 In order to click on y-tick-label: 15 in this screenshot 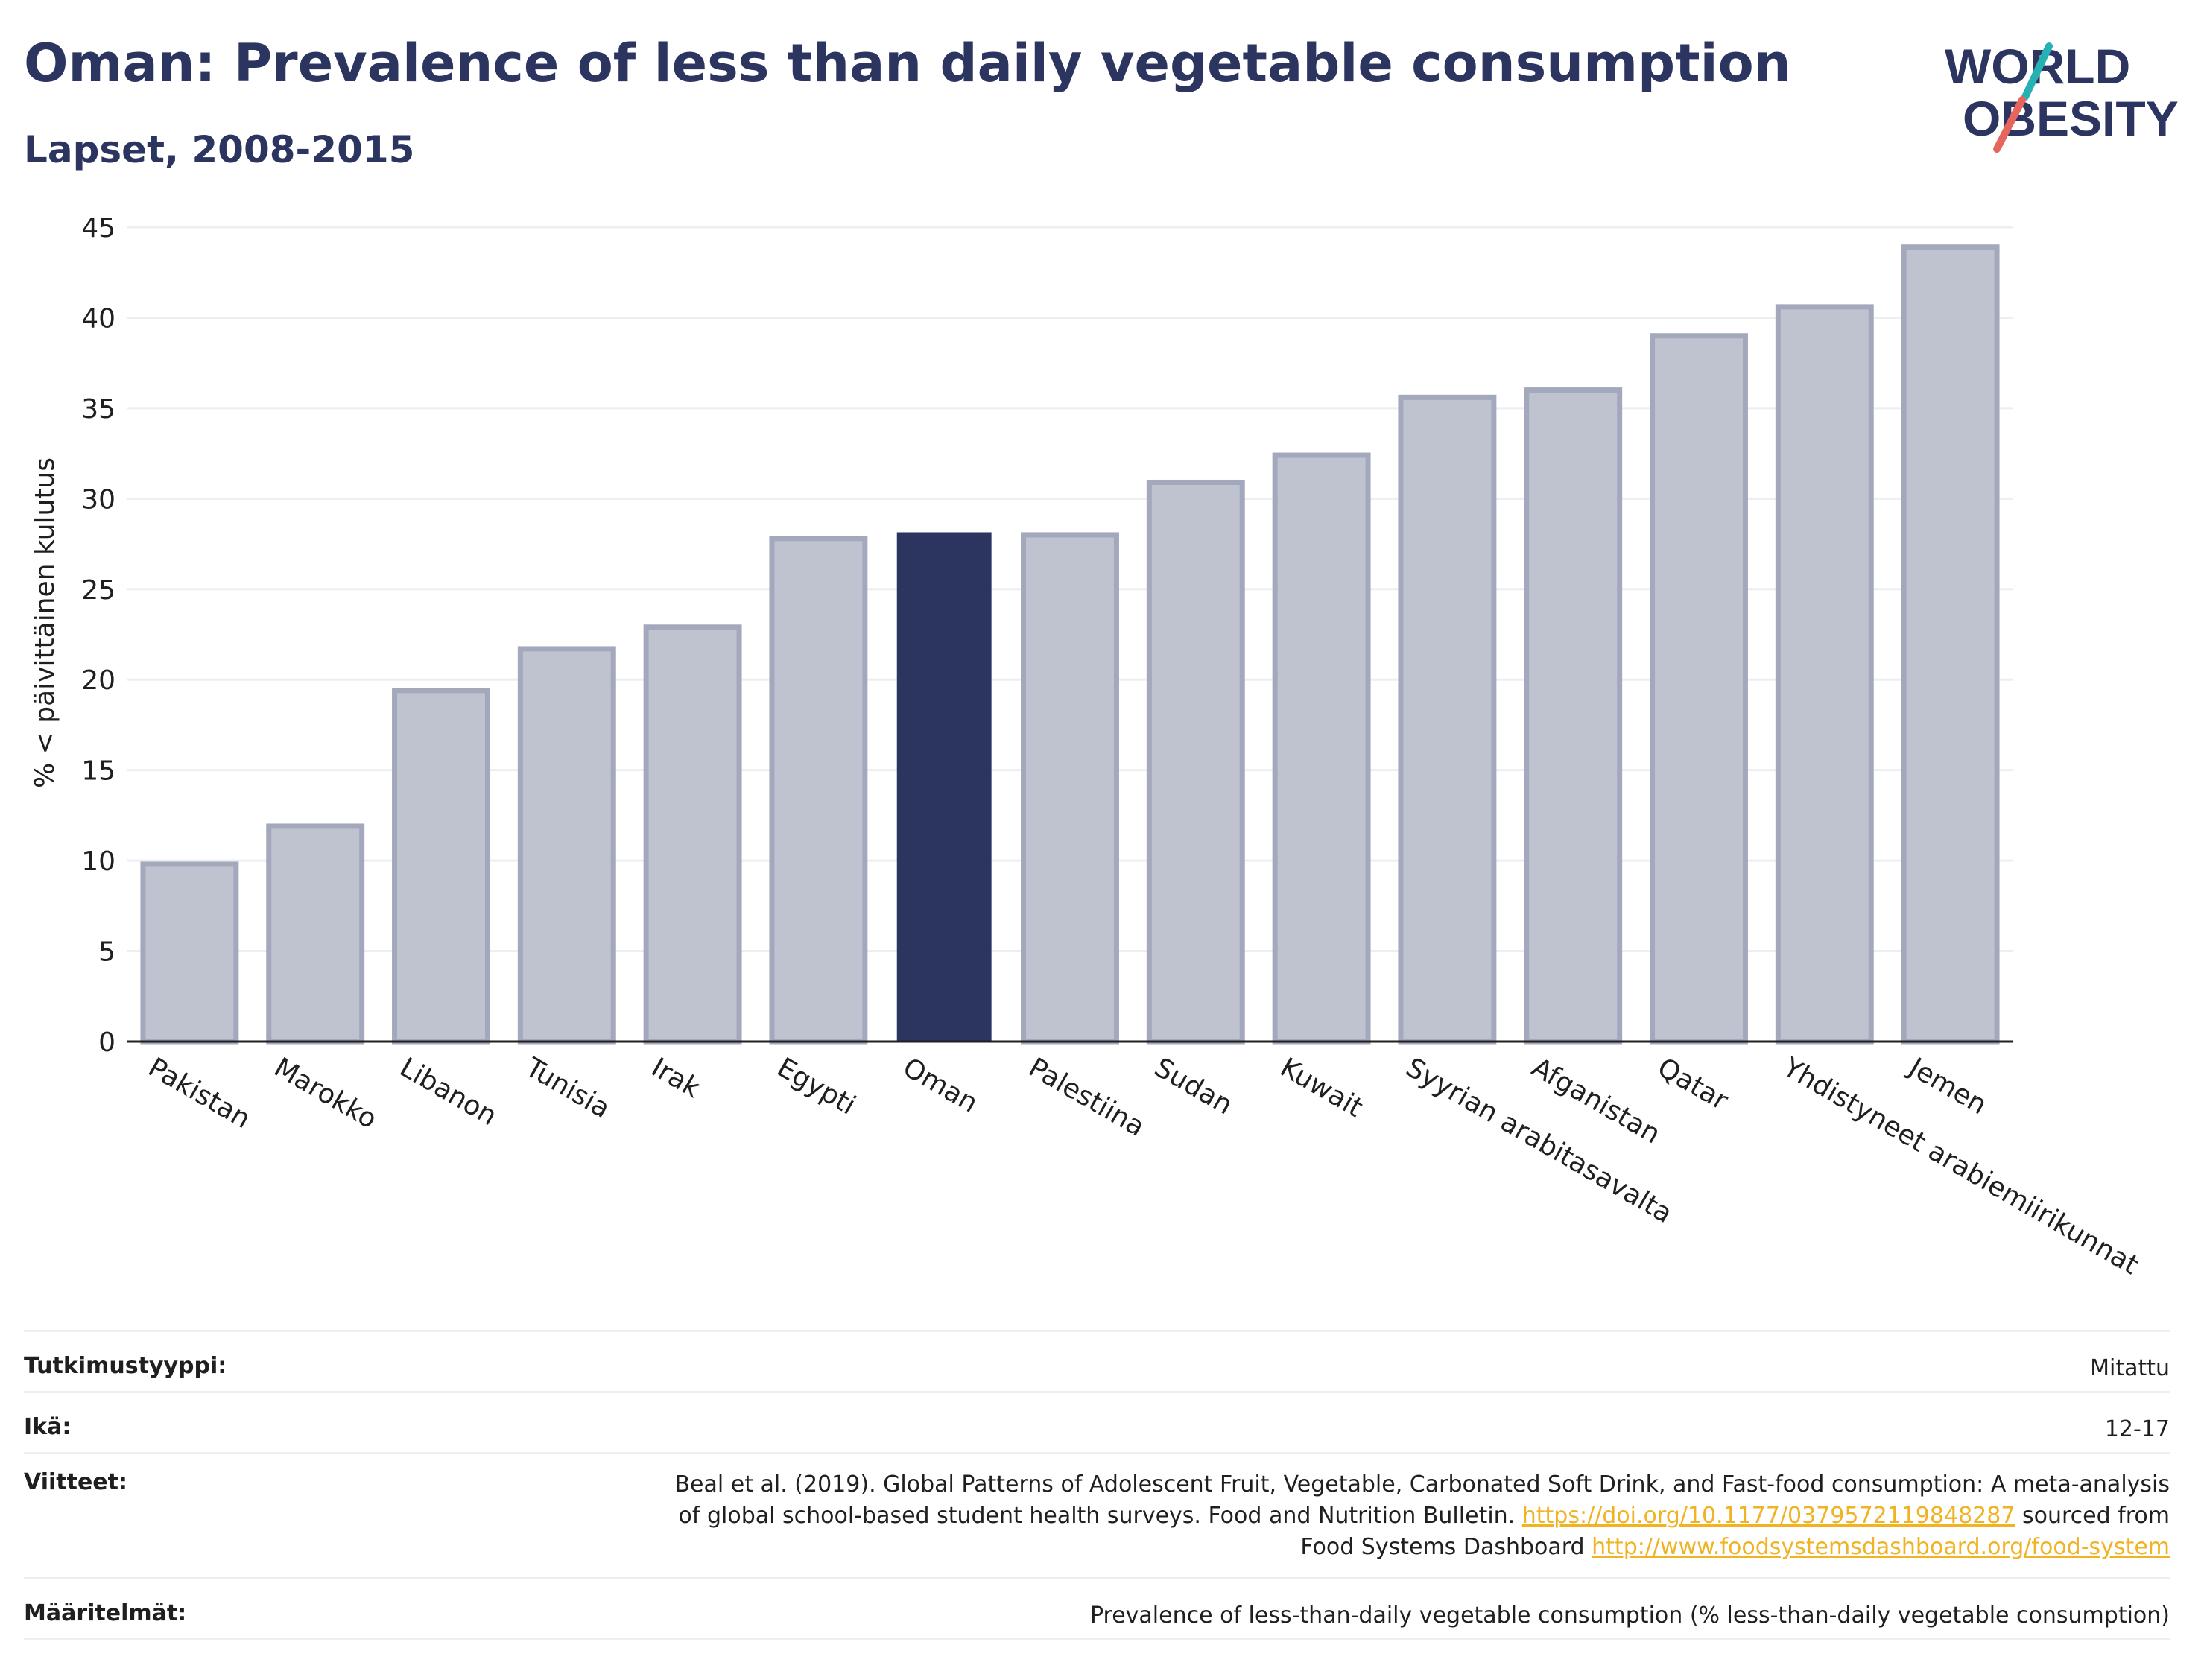, I will do `click(98, 771)`.